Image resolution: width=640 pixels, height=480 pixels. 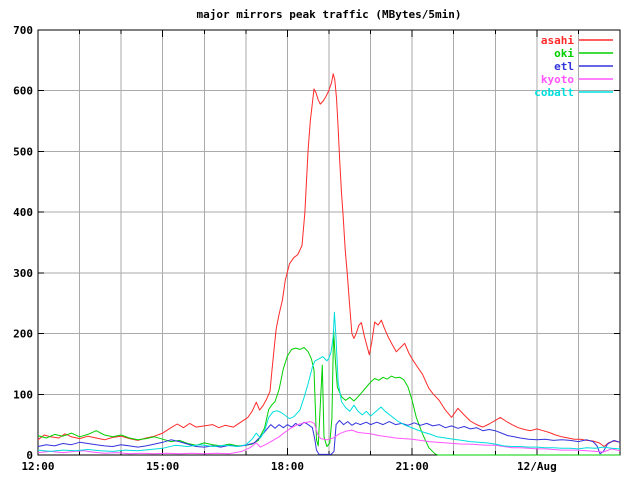 I want to click on x-axis-label: 21:00, so click(x=412, y=466).